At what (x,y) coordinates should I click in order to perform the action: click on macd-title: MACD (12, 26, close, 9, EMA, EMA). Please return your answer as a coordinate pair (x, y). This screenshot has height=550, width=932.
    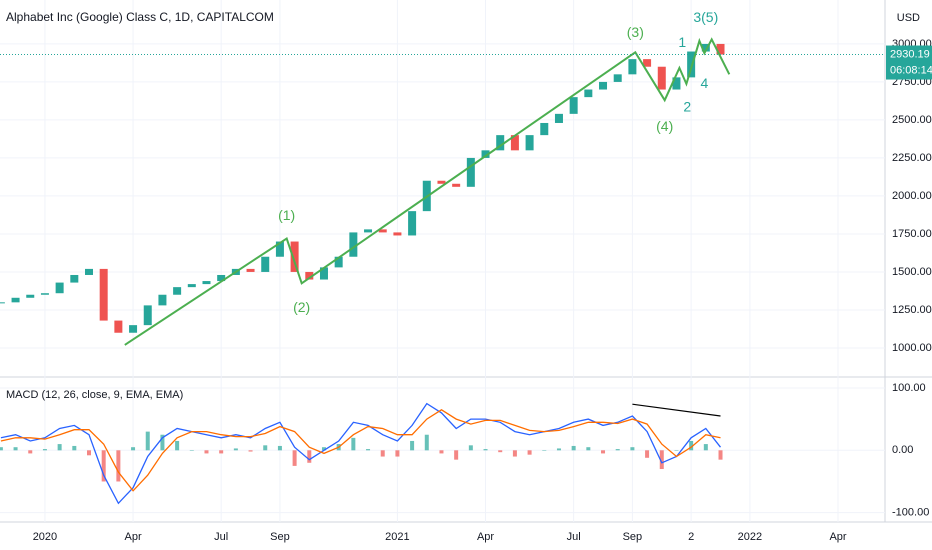
    Looking at the image, I should click on (94, 395).